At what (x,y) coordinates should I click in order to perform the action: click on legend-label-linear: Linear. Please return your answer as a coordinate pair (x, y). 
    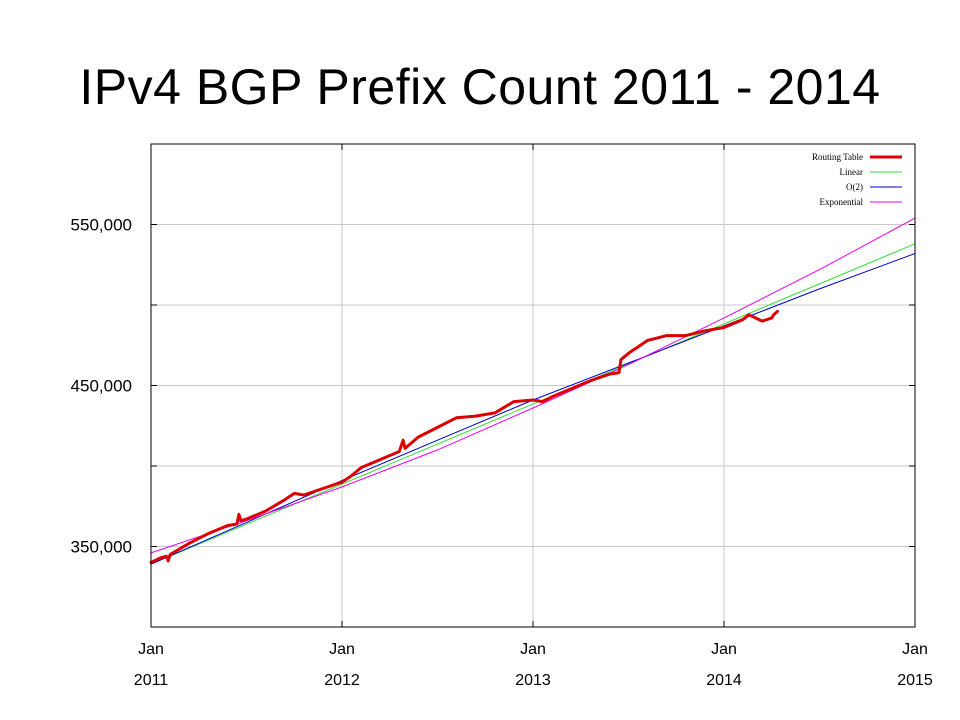
    Looking at the image, I should click on (851, 172).